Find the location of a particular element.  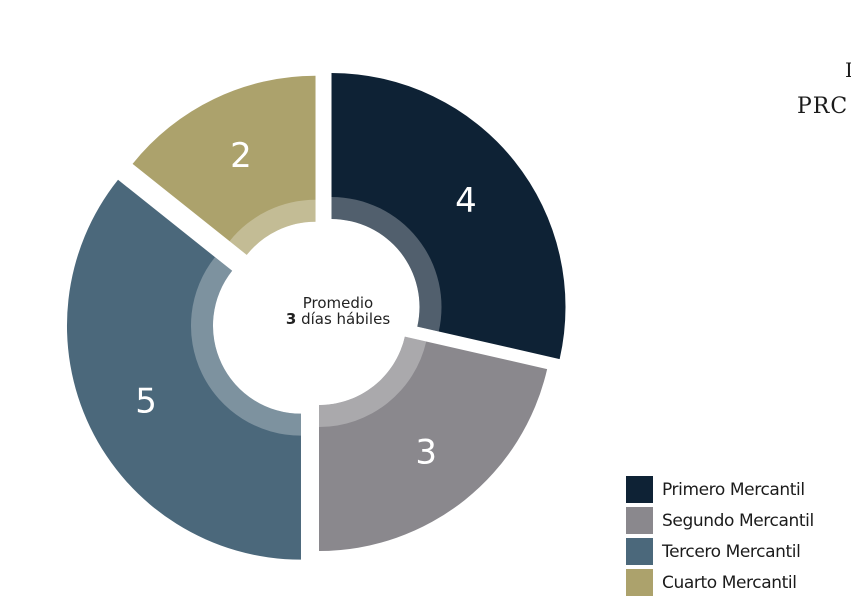

legend-label: Segundo Mercantil is located at coordinates (738, 520).